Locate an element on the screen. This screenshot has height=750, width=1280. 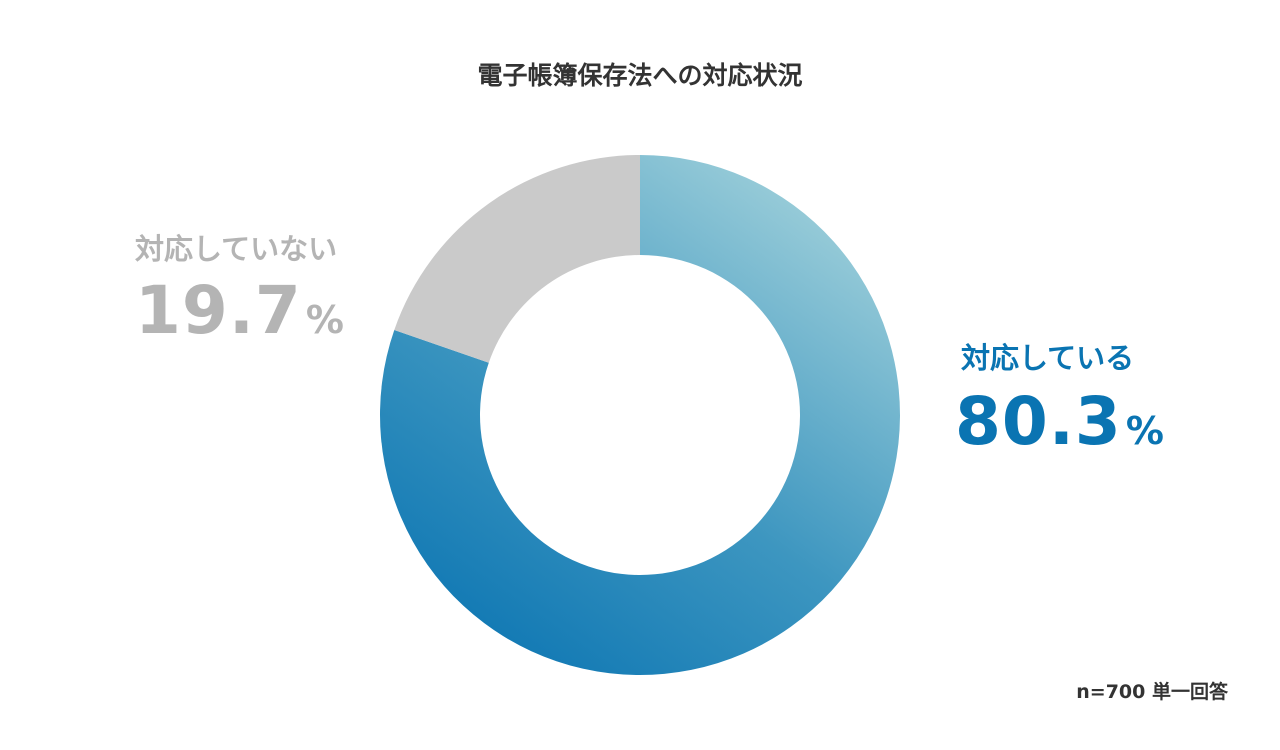
slice-label-not-compliant: 対応していない 19.7% is located at coordinates (239, 285).